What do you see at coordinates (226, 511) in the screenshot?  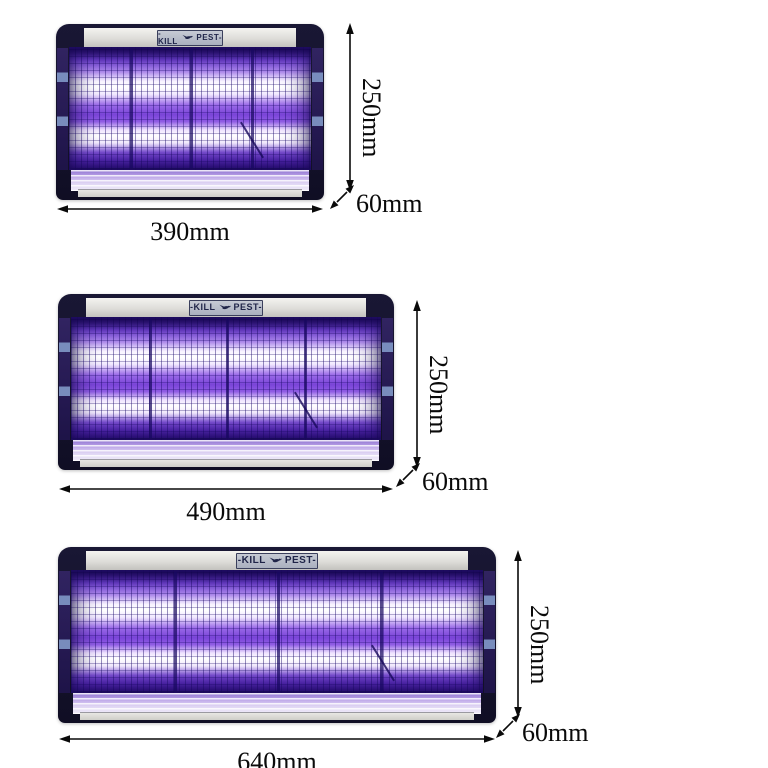 I see `width-dimension-label: 490mm` at bounding box center [226, 511].